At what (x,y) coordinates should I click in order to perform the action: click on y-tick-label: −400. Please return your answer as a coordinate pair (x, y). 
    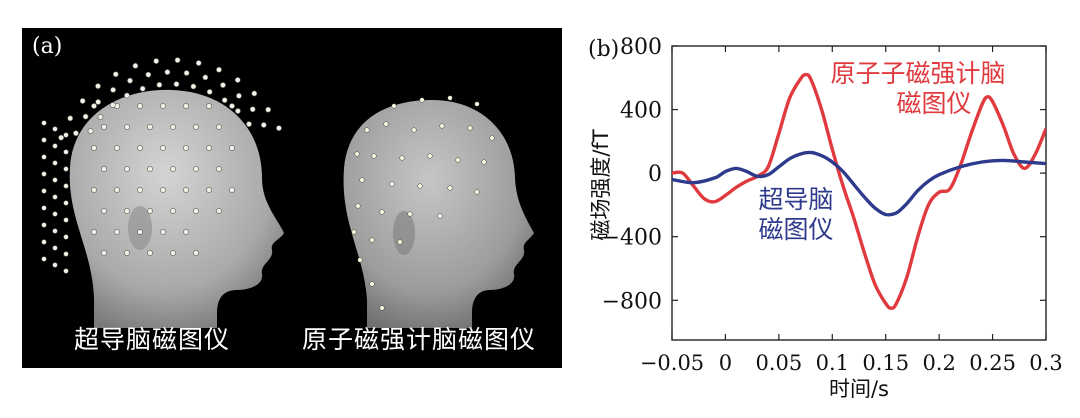
    Looking at the image, I should click on (632, 238).